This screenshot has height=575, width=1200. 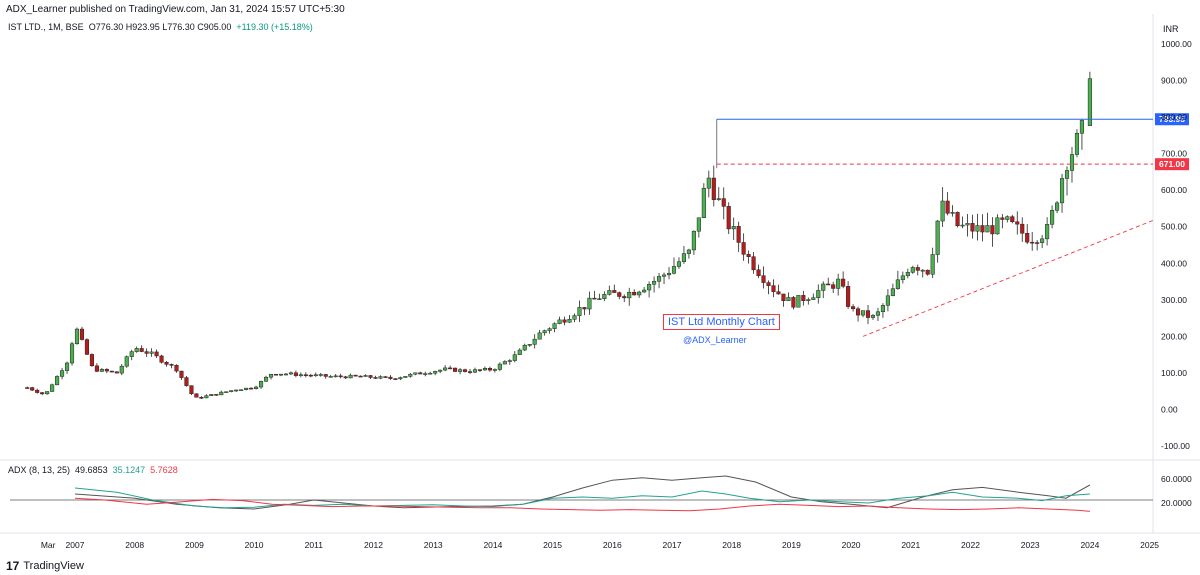 What do you see at coordinates (274, 27) in the screenshot?
I see `price-change: +119.30 (+15.18%)` at bounding box center [274, 27].